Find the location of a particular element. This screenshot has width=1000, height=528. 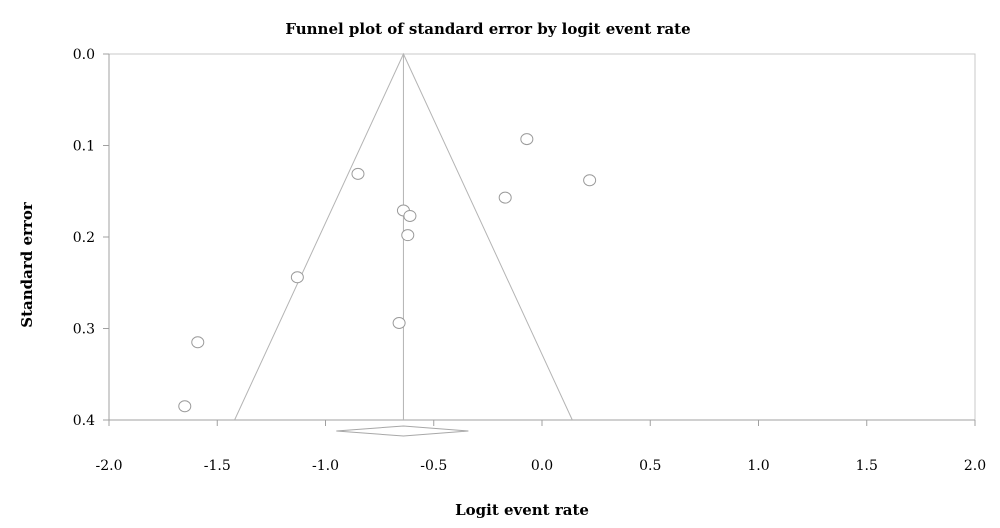

y-tick-label: 0.2 is located at coordinates (84, 238).